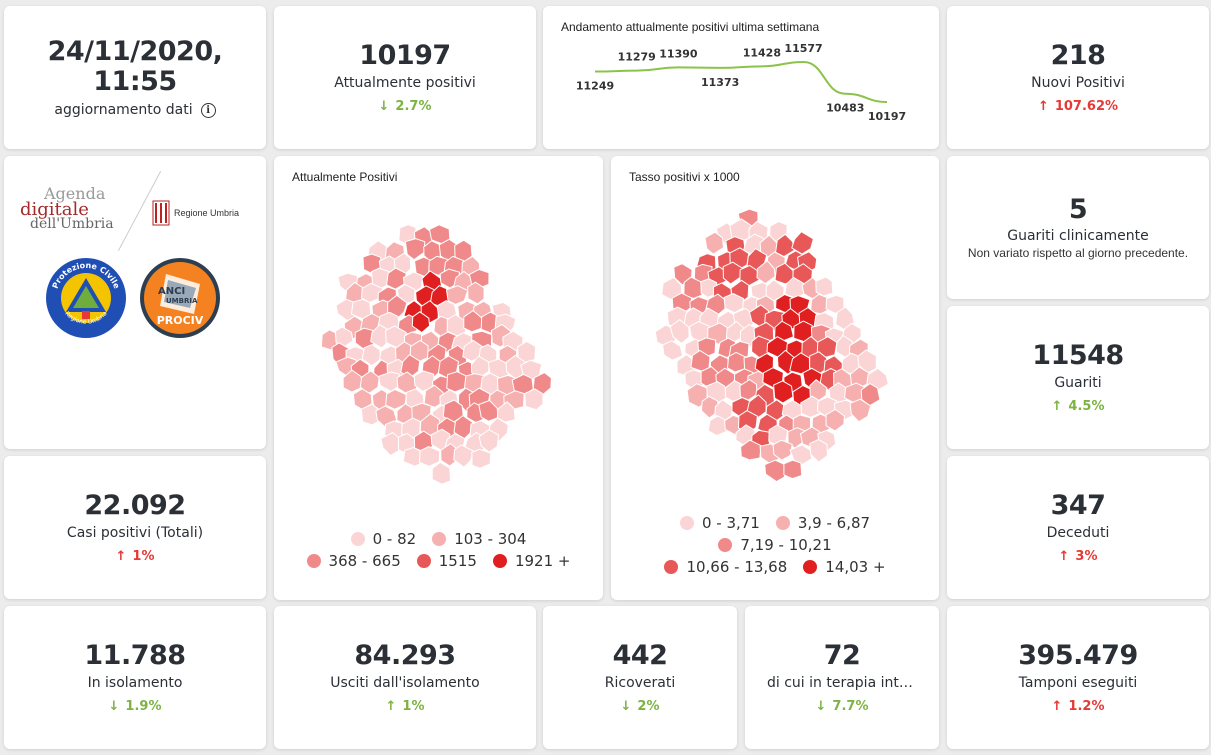 The height and width of the screenshot is (755, 1211). Describe the element at coordinates (353, 561) in the screenshot. I see `legend-item: 368 - 665` at that location.